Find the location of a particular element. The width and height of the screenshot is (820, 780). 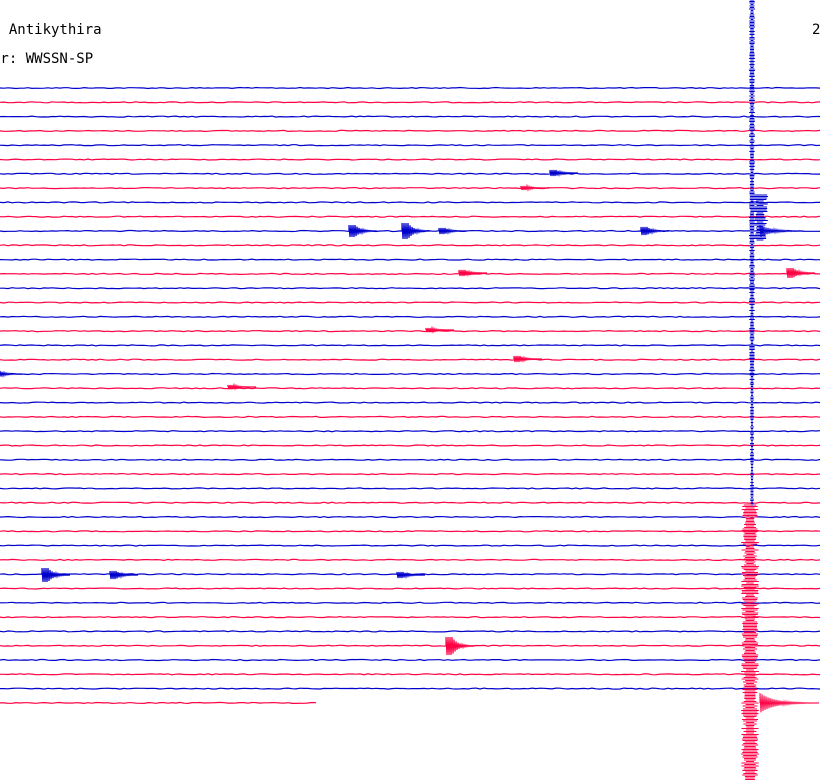

station-name-label: n Antikythira is located at coordinates (51, 30).